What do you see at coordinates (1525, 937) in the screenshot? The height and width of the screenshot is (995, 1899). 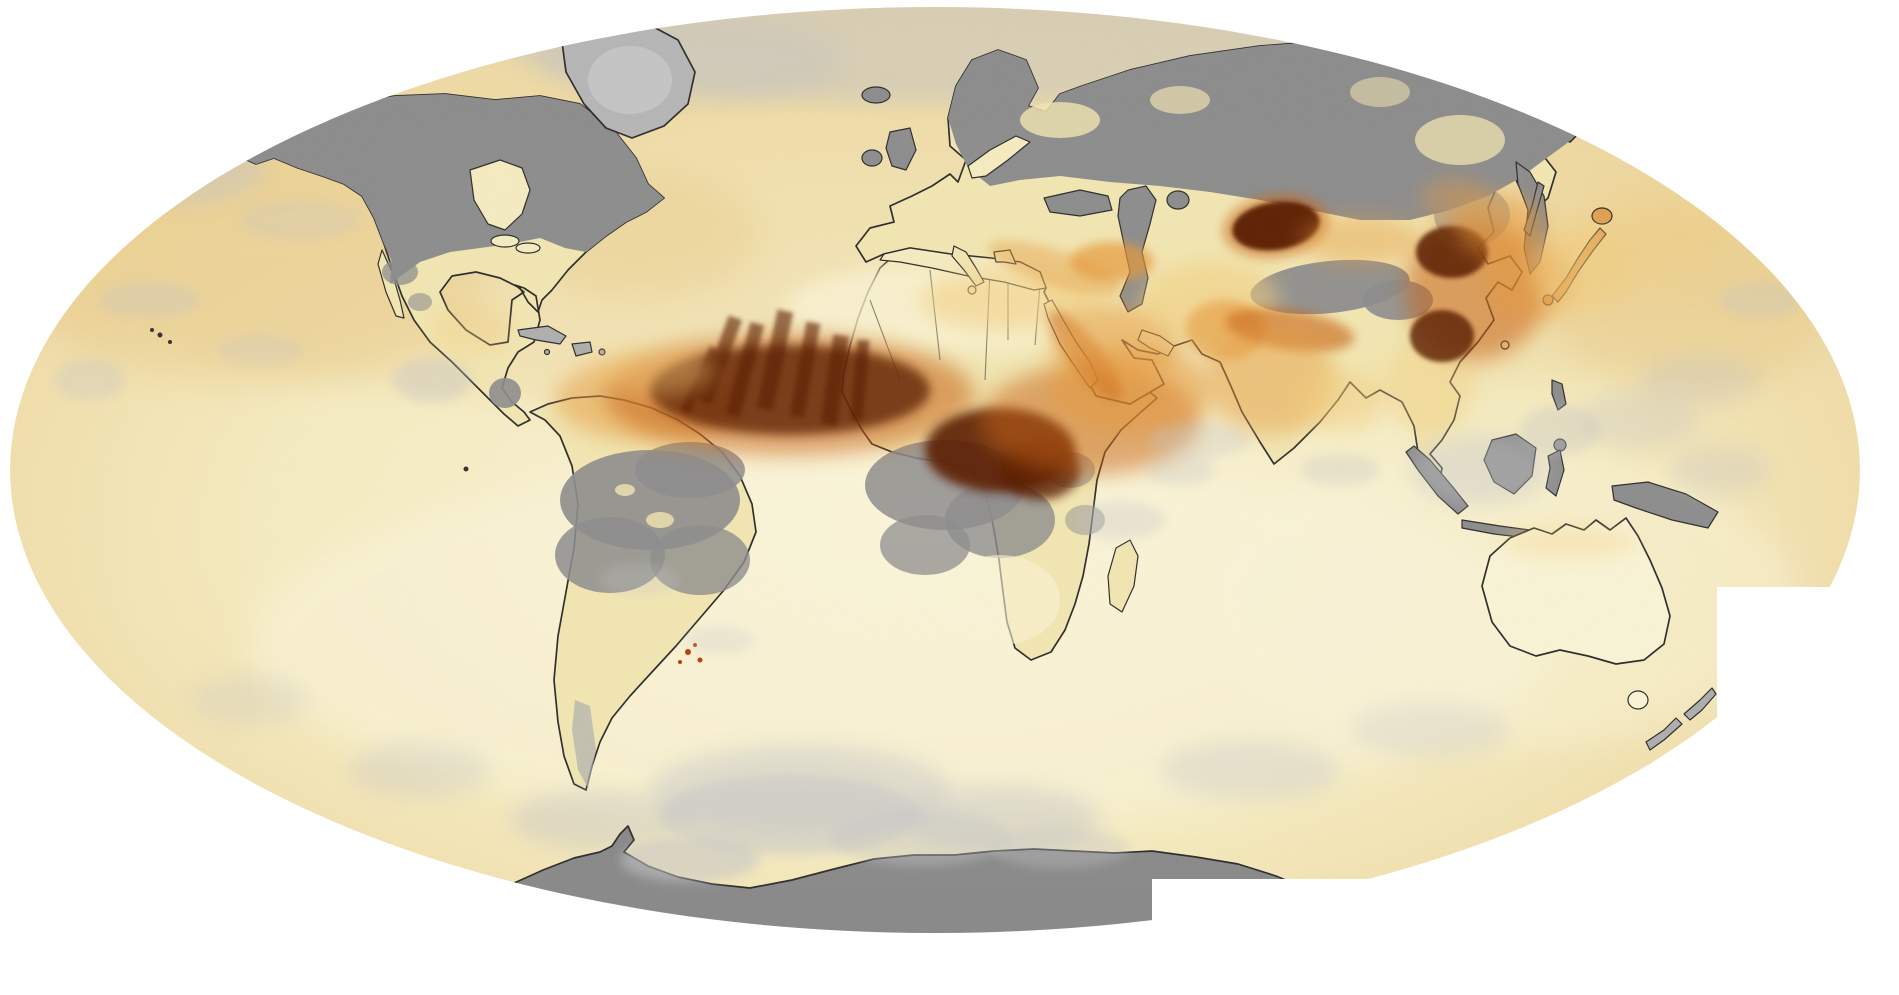 I see `white-cutout-rect-bottom` at bounding box center [1525, 937].